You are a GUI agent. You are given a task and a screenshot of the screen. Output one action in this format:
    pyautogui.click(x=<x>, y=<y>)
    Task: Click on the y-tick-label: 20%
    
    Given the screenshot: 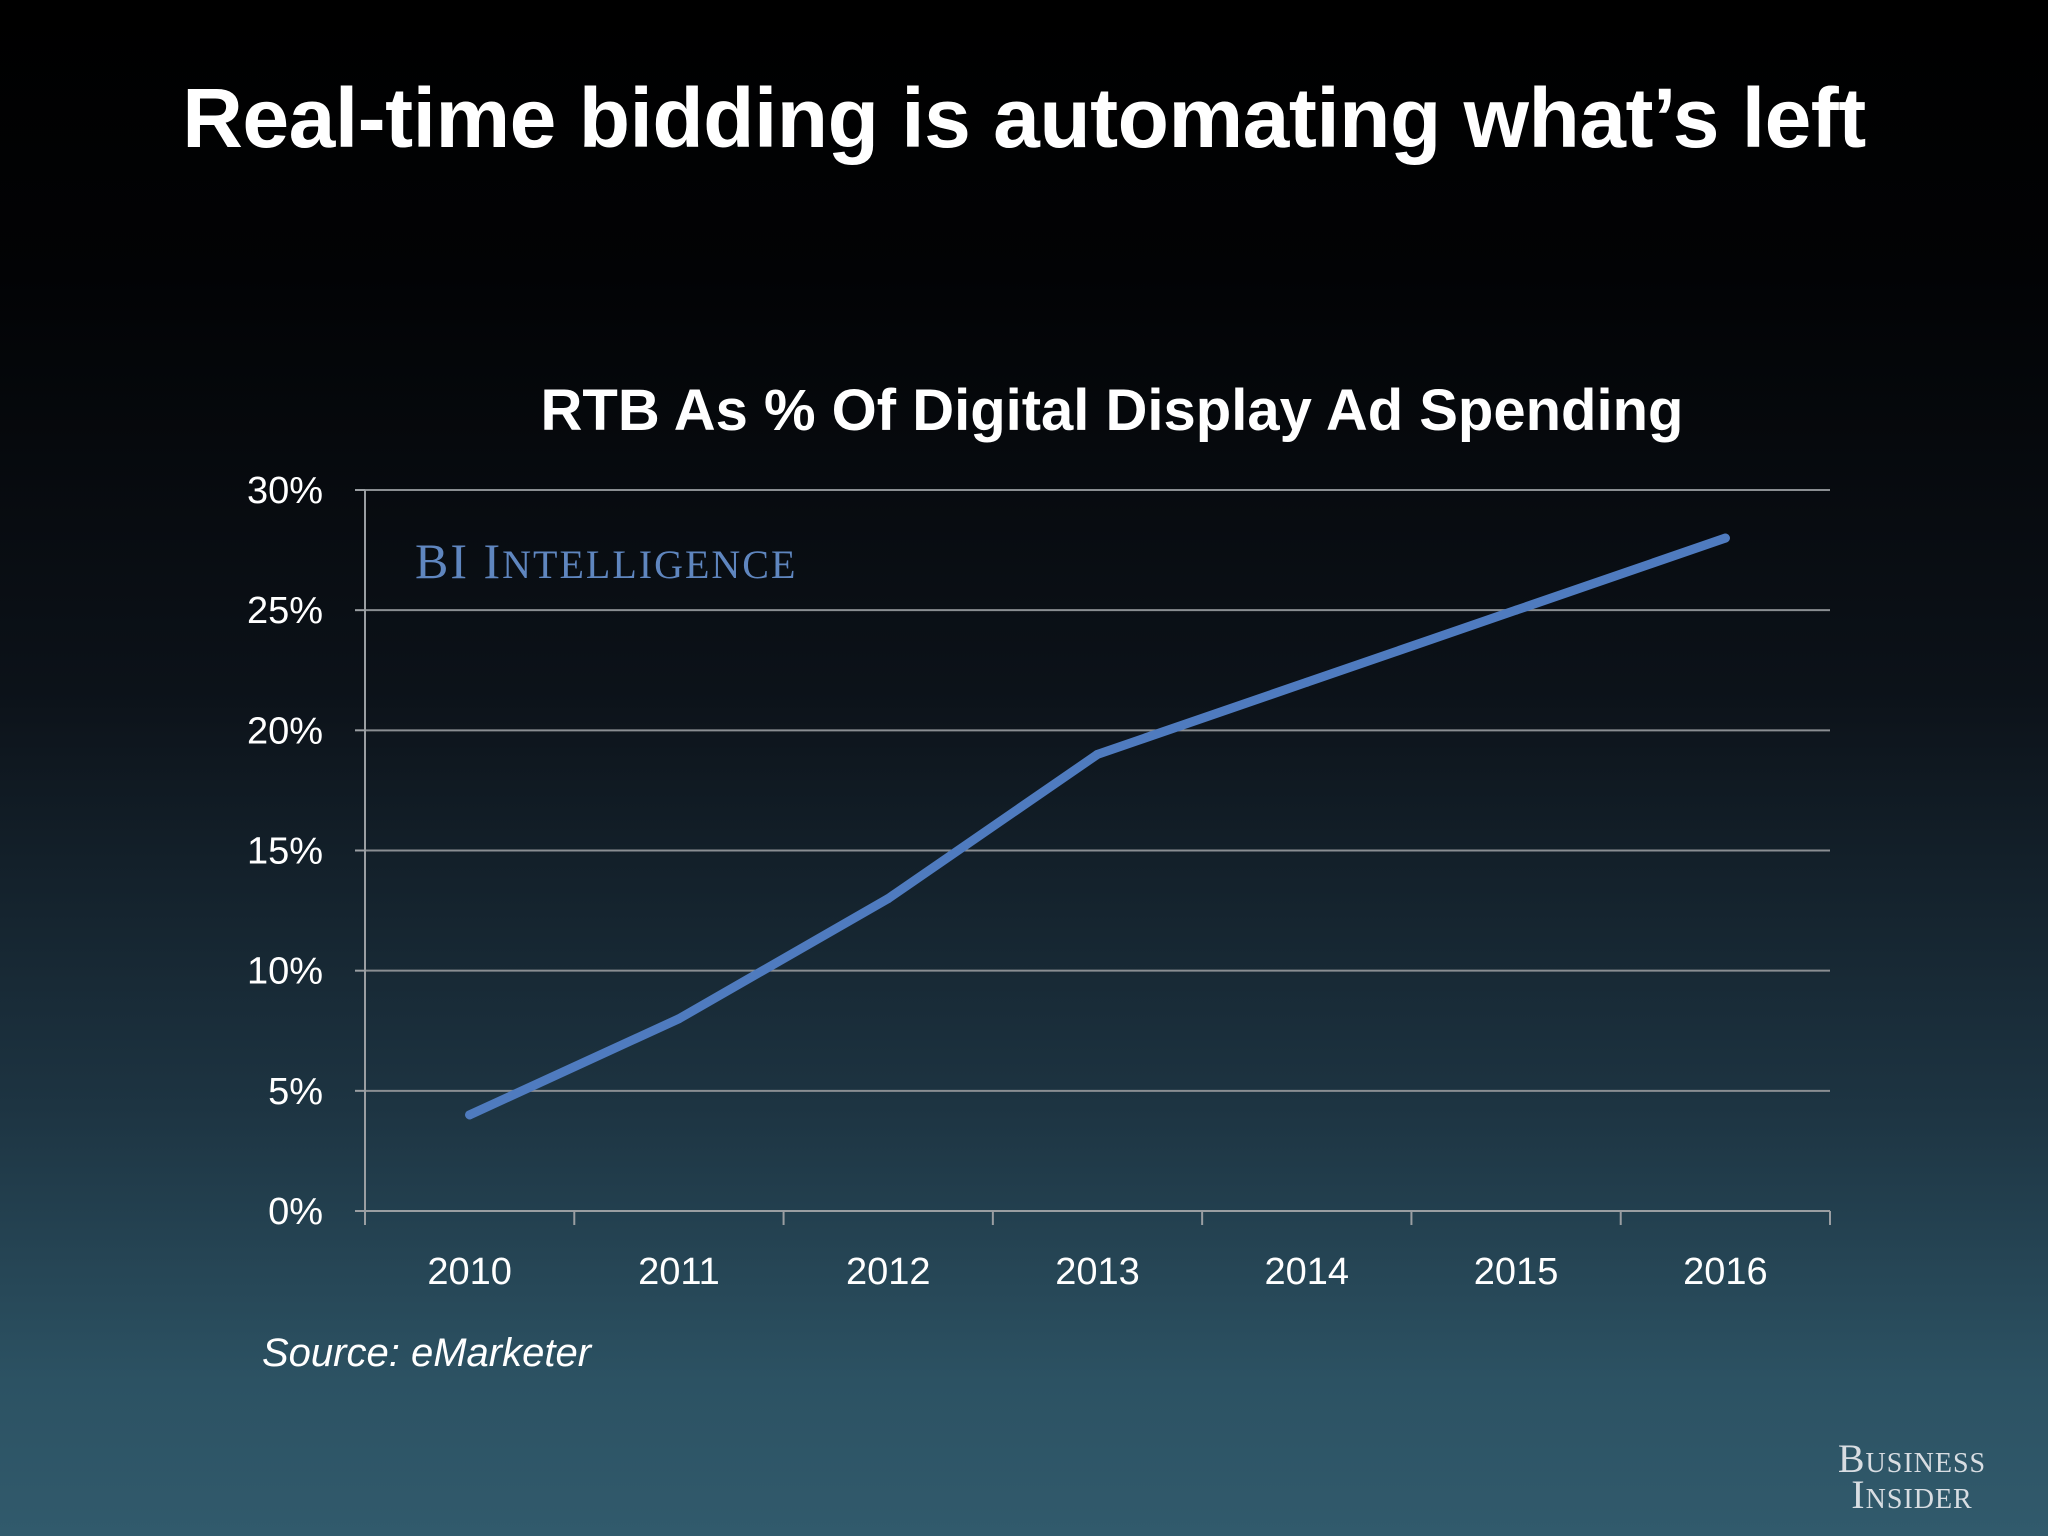 What is the action you would take?
    pyautogui.click(x=285, y=731)
    